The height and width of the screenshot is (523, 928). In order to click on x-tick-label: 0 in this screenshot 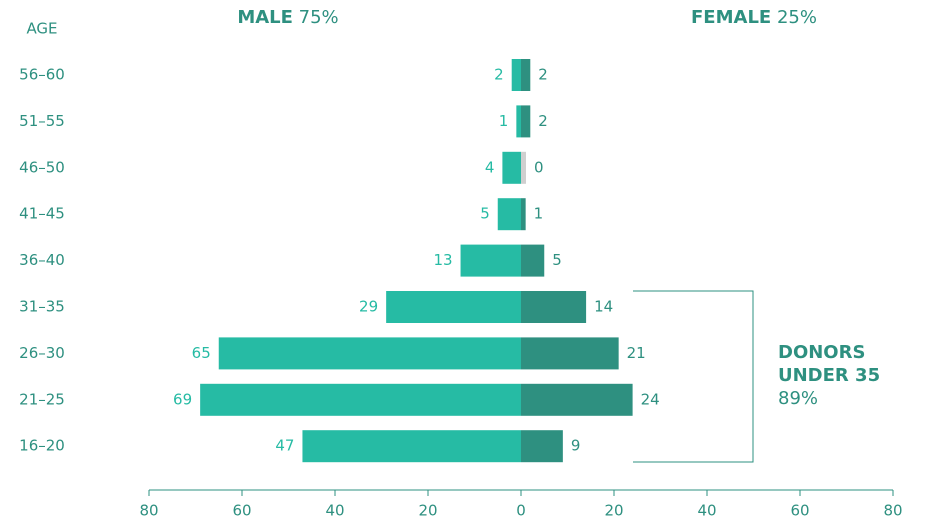, I will do `click(521, 511)`.